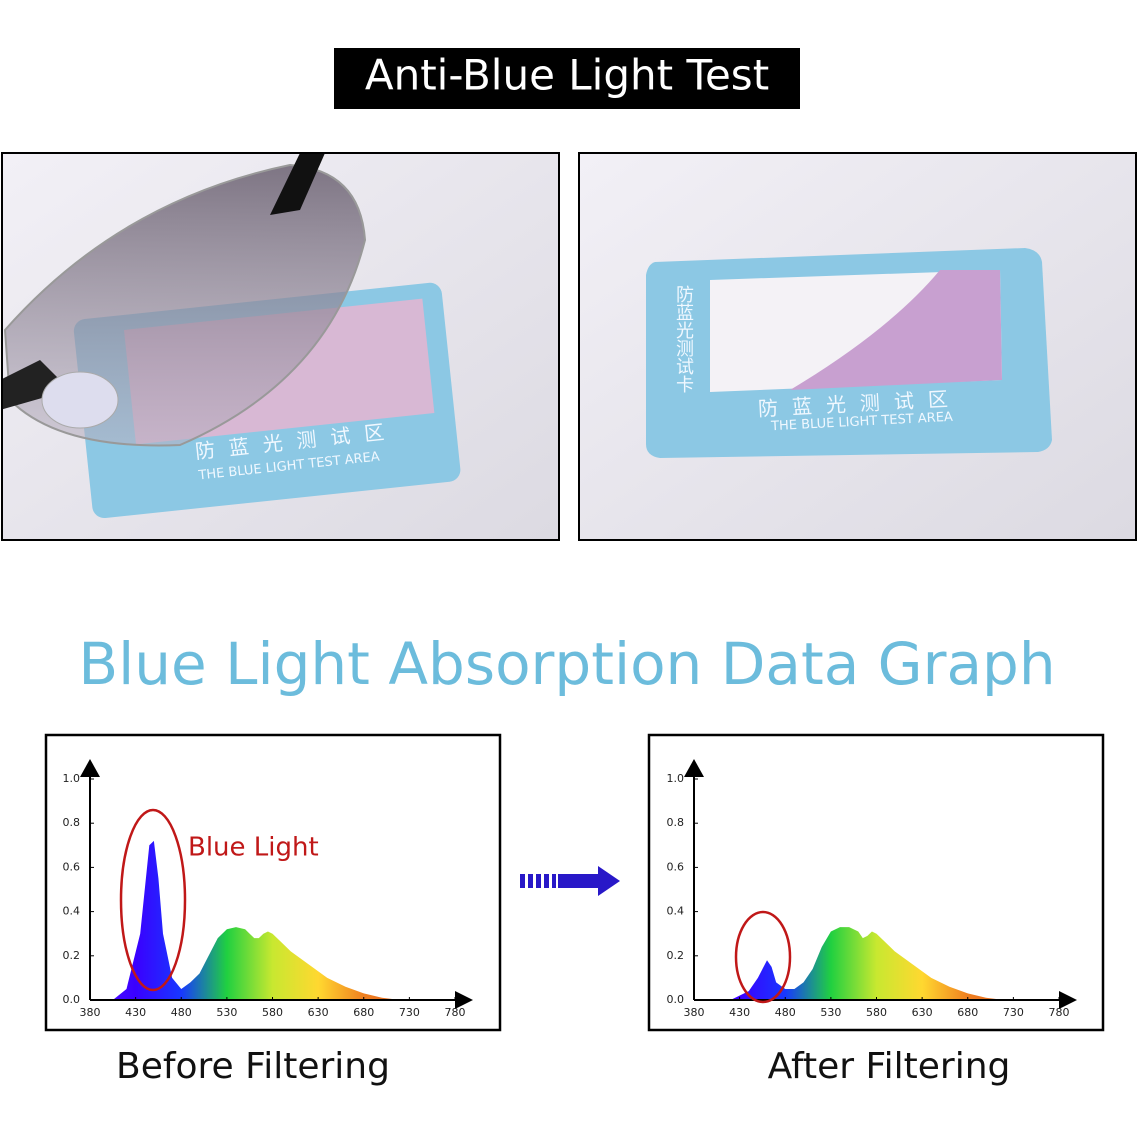 This screenshot has height=1138, width=1138. Describe the element at coordinates (253, 848) in the screenshot. I see `annotation: Blue Light` at that location.